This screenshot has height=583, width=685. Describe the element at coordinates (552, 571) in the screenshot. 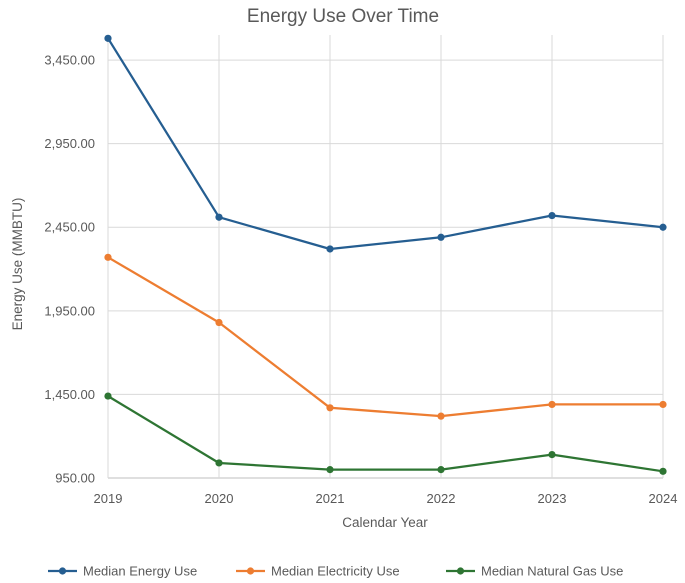

I see `legend-label: Median Natural Gas Use` at that location.